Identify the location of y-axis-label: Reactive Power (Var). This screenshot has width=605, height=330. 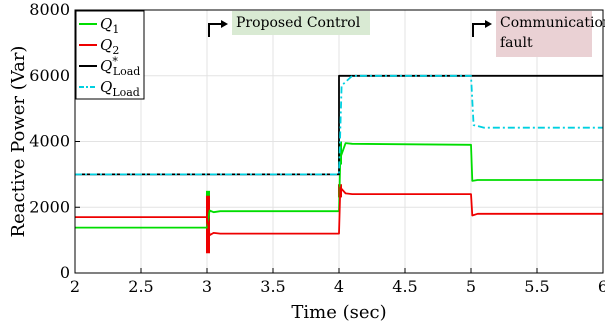
(18, 142).